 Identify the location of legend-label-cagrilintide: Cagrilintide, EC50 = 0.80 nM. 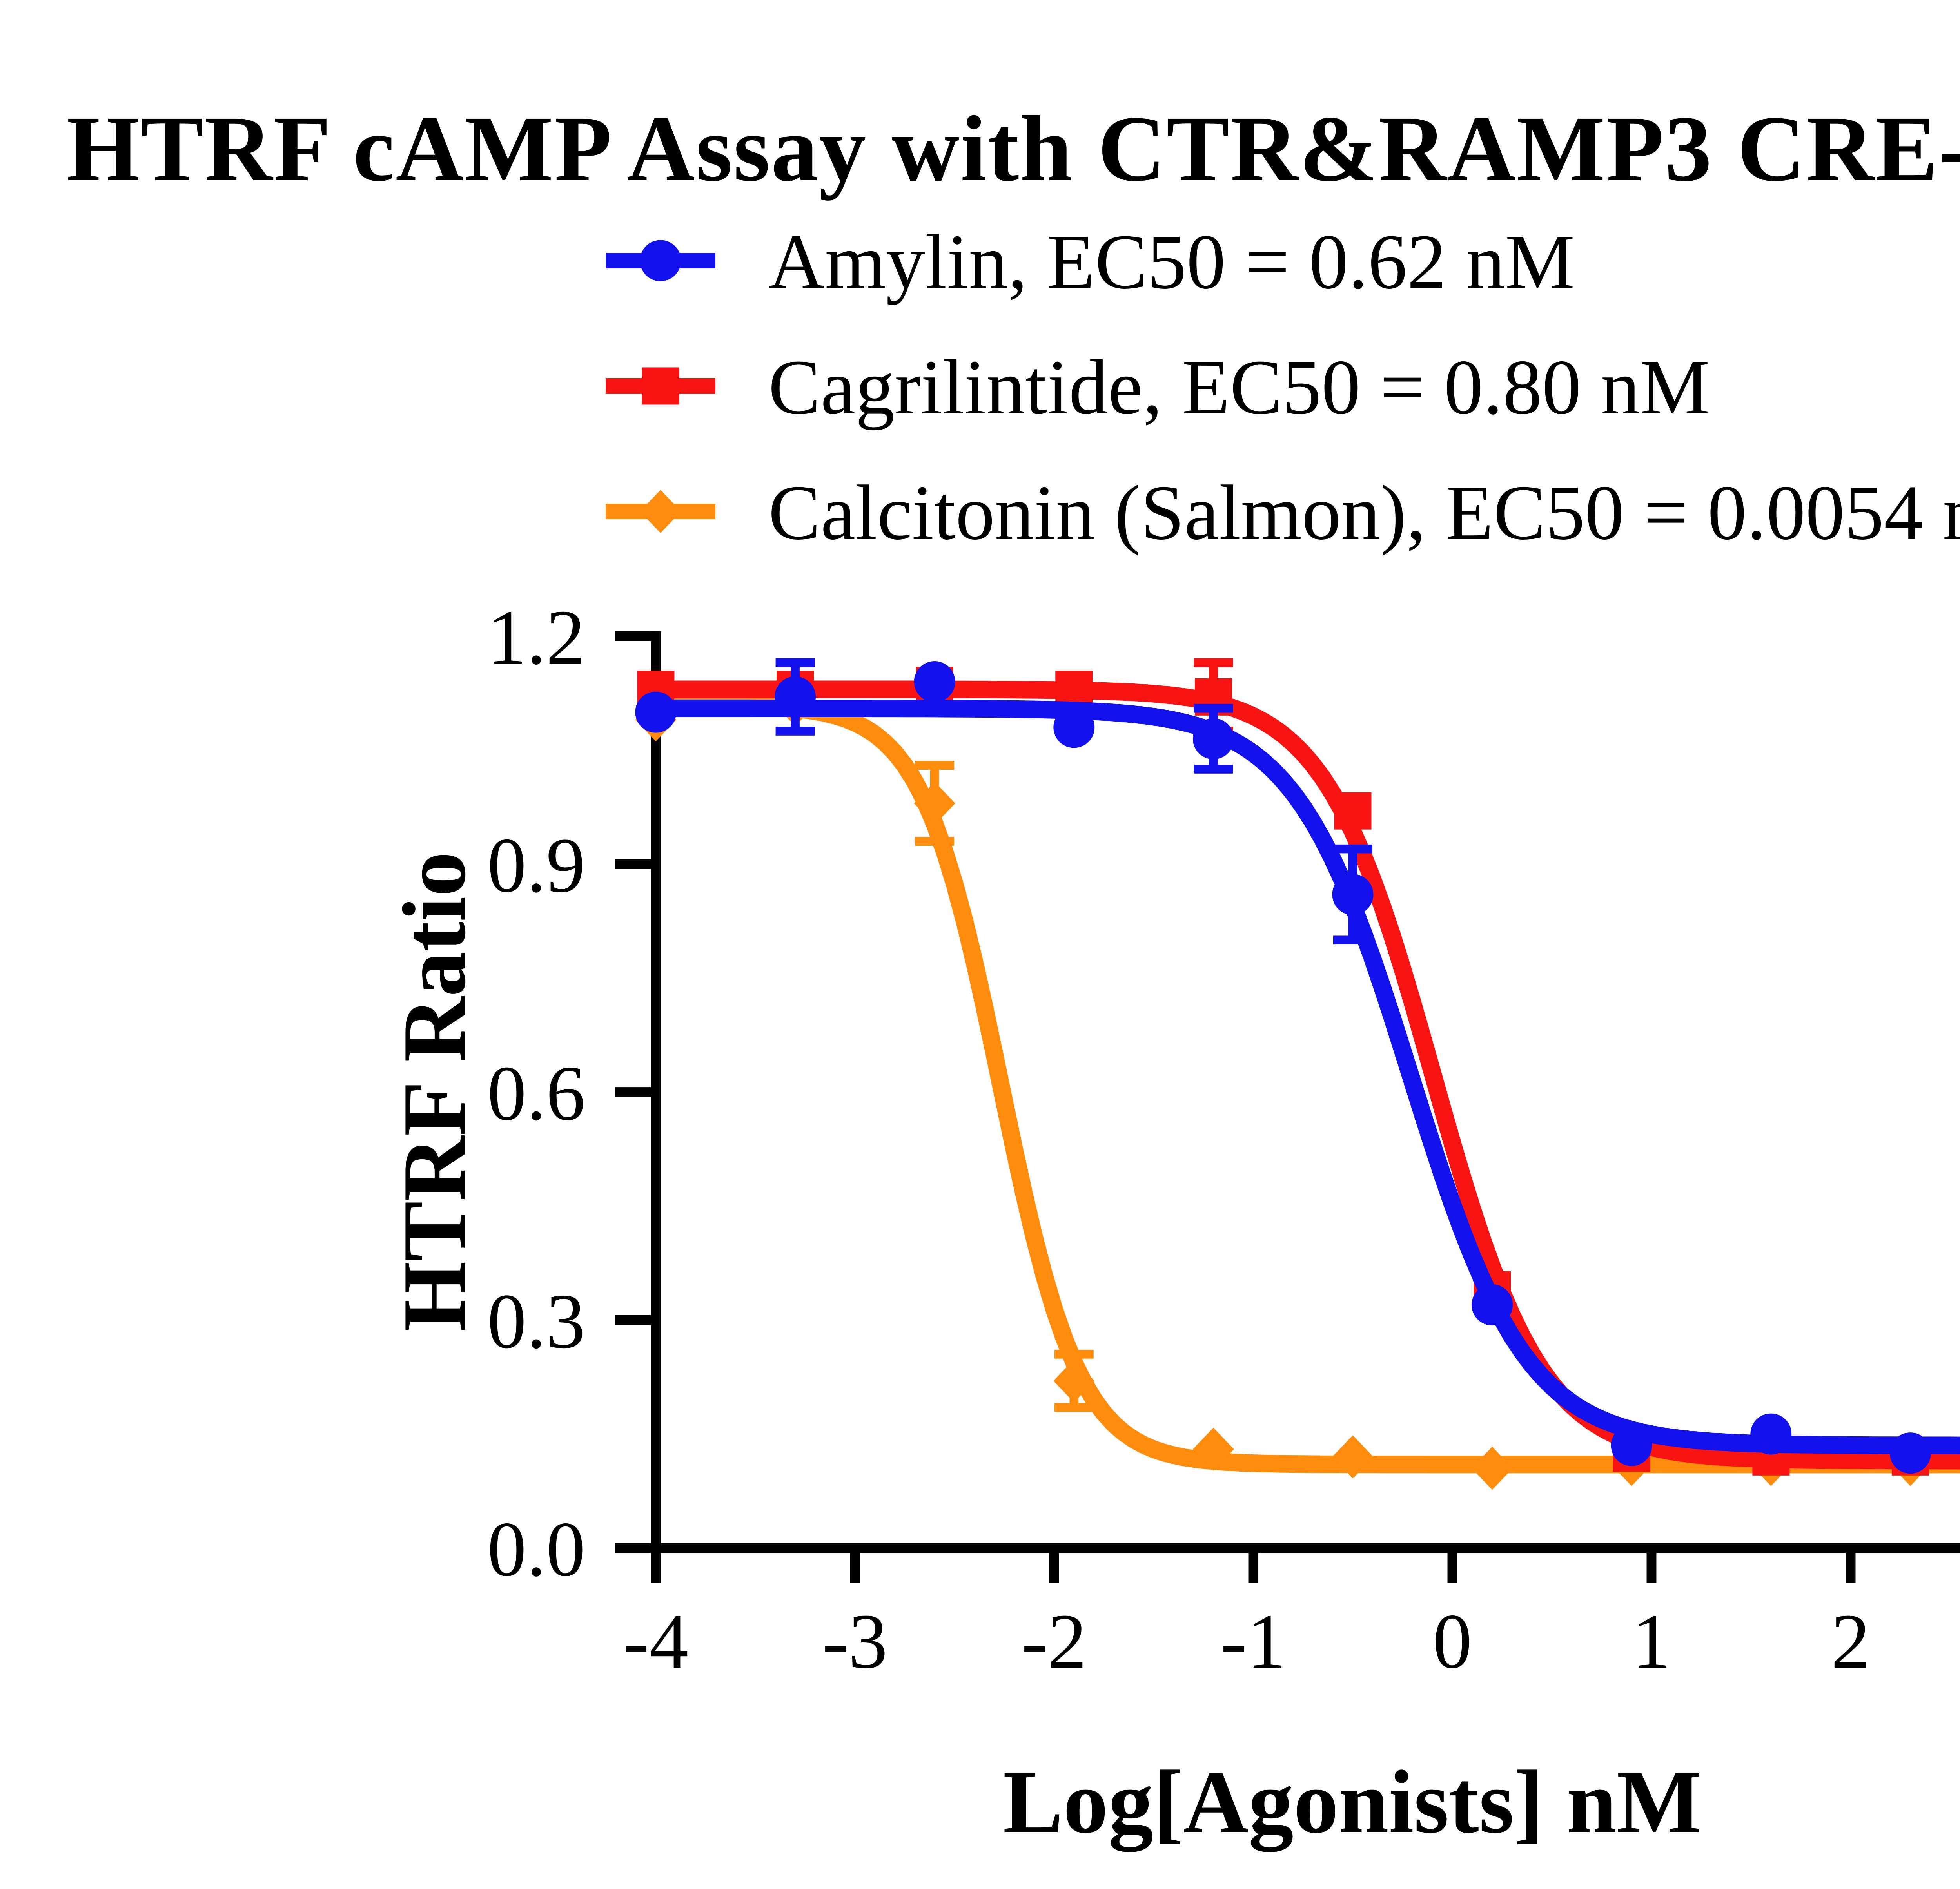
(1239, 386).